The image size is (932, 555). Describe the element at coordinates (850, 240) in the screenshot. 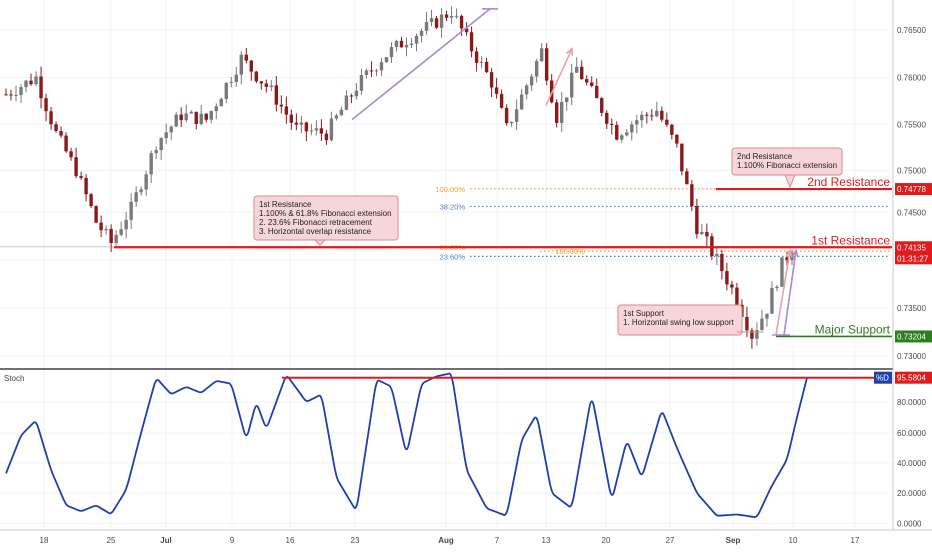

I see `first-resistance-label: 1st Resistance` at that location.